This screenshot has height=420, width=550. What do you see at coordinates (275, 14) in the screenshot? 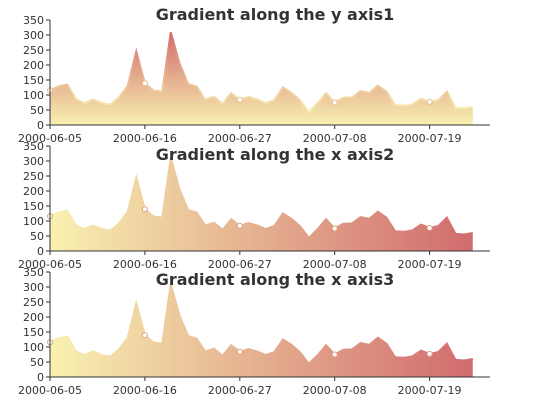
I see `chart-title: Gradient along the y axis1` at bounding box center [275, 14].